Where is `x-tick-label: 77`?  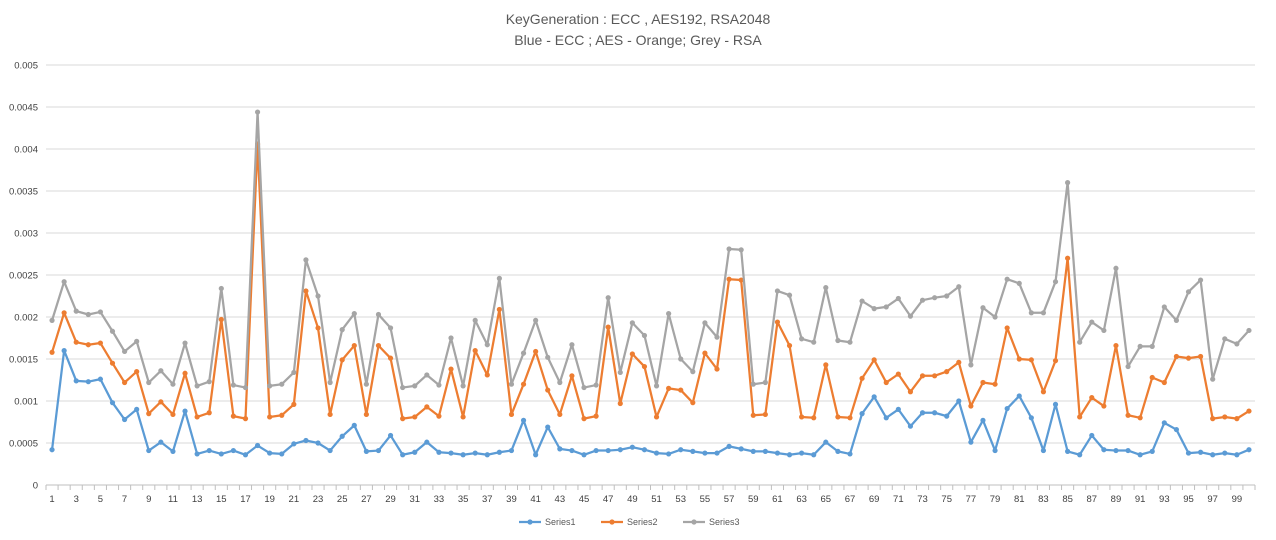
x-tick-label: 77 is located at coordinates (971, 499).